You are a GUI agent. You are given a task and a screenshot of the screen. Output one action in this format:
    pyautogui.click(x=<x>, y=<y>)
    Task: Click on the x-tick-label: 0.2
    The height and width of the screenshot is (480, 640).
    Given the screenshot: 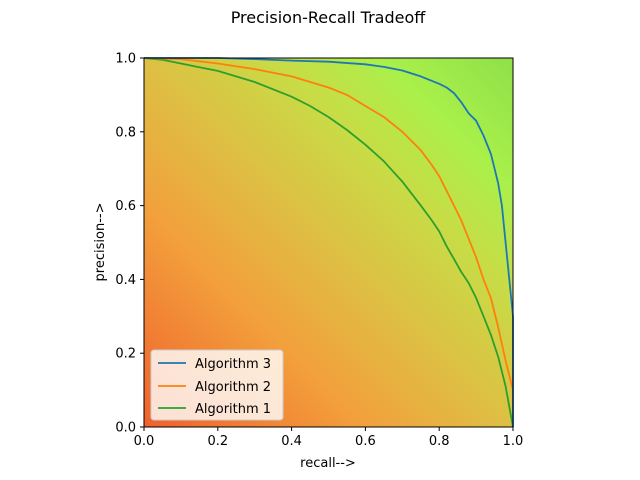 What is the action you would take?
    pyautogui.click(x=217, y=441)
    